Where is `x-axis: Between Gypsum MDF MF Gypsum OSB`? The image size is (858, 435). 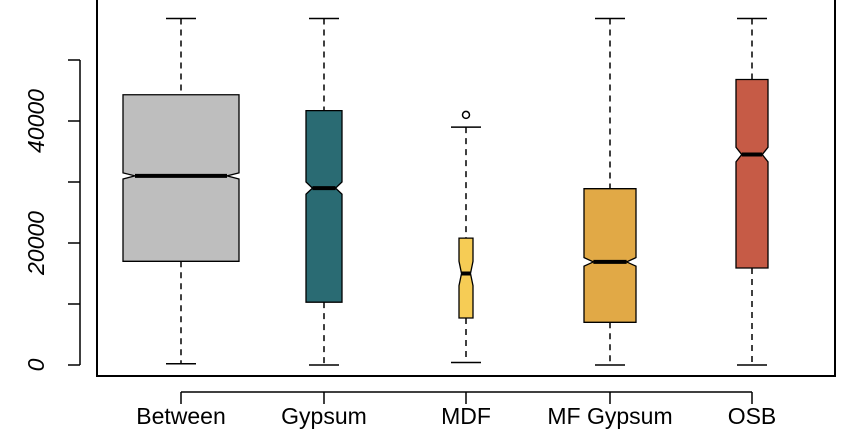 x-axis: Between Gypsum MDF MF Gypsum OSB is located at coordinates (456, 410).